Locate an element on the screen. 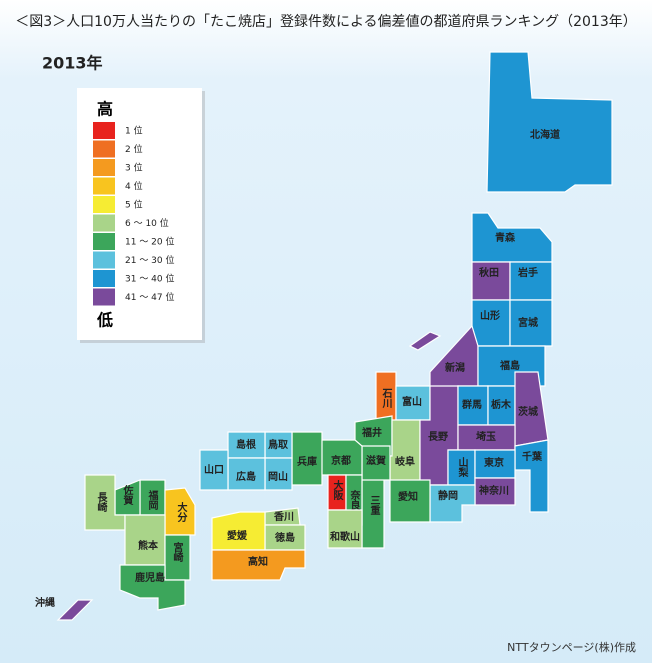 The height and width of the screenshot is (663, 652). prefecture-label: 青森 is located at coordinates (505, 237).